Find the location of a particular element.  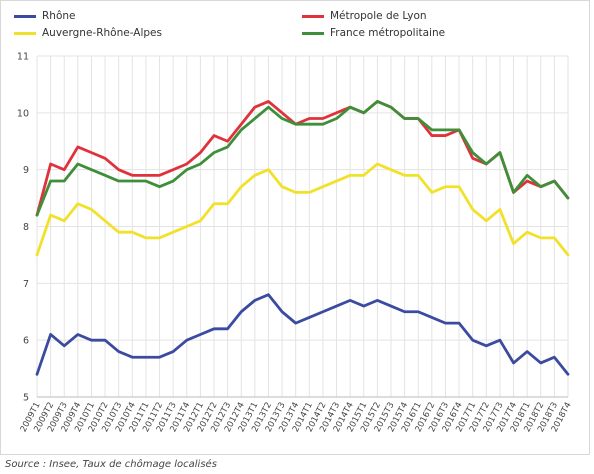

legend-item-france-metropolitaine: France métropolitaine is located at coordinates (373, 33).